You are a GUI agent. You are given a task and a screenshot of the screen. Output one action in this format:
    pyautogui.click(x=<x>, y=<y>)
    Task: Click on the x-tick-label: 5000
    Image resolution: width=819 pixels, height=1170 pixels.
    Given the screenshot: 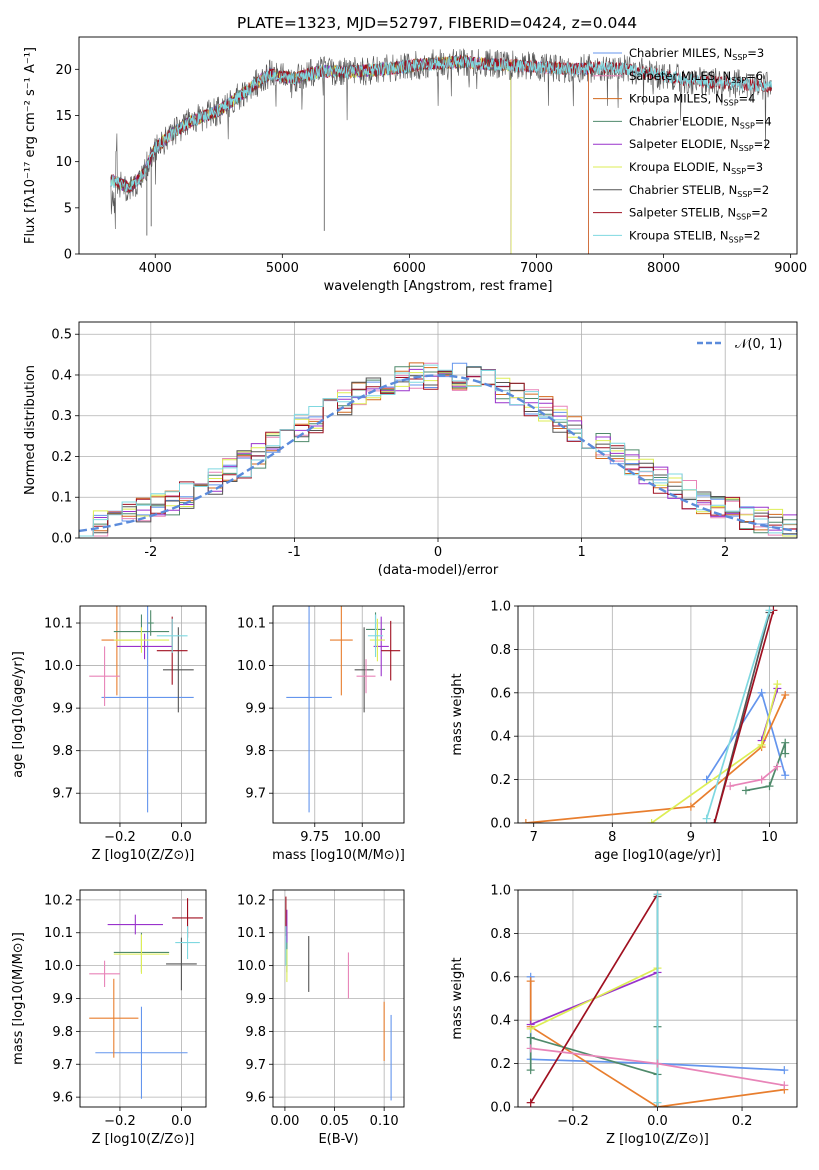 What is the action you would take?
    pyautogui.click(x=282, y=268)
    